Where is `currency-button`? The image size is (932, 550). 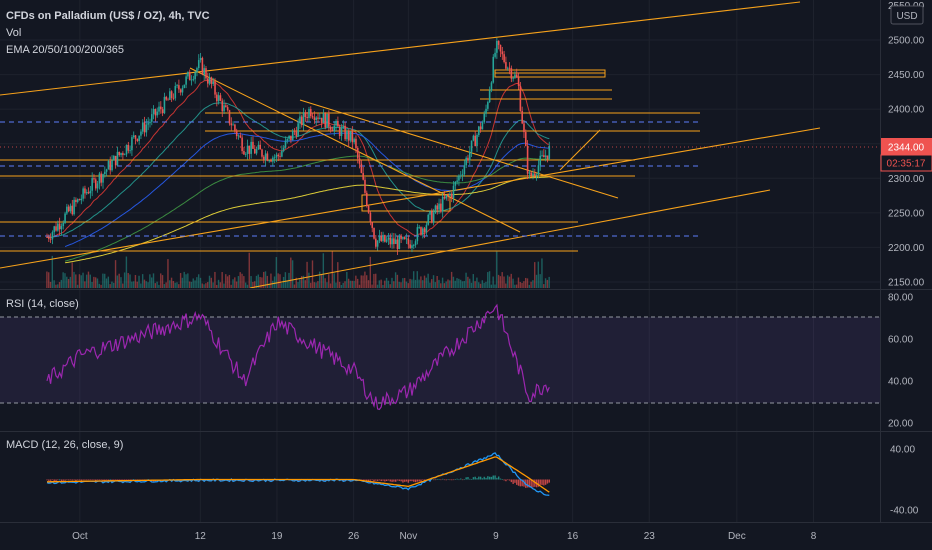 currency-button is located at coordinates (907, 15).